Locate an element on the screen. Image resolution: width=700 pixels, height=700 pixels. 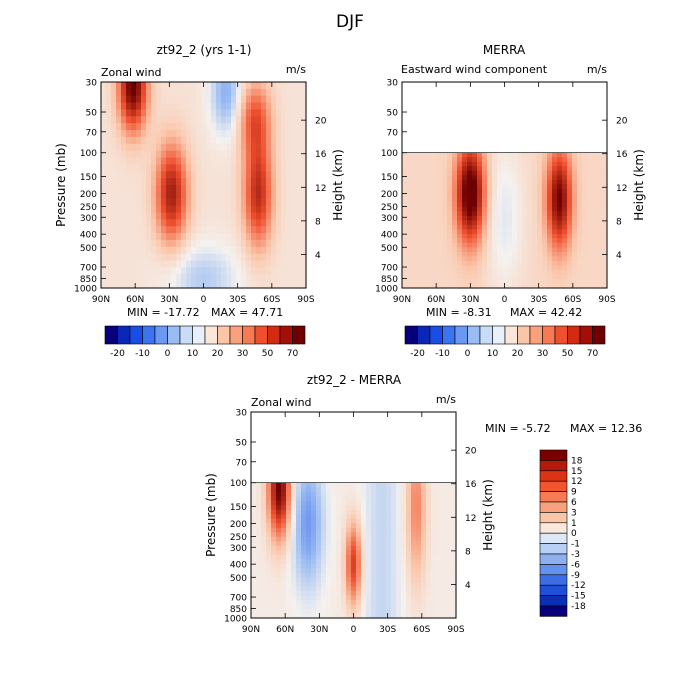
colorbar-label: 0 is located at coordinates (468, 354).